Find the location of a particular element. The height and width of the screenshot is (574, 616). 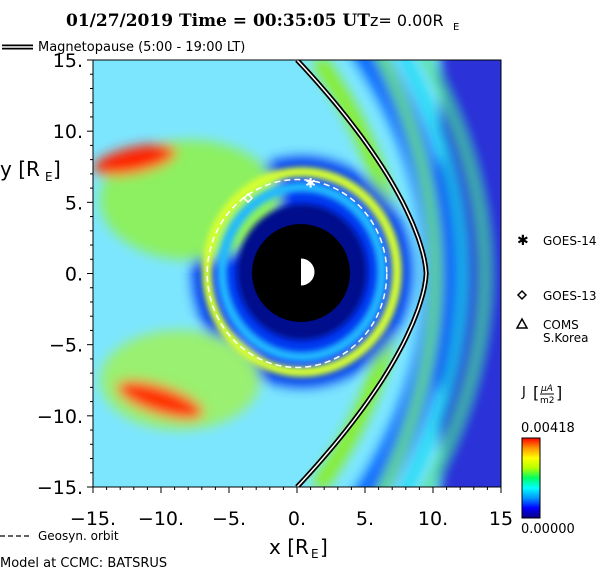

field-hotspot-lower is located at coordinates (160, 400).